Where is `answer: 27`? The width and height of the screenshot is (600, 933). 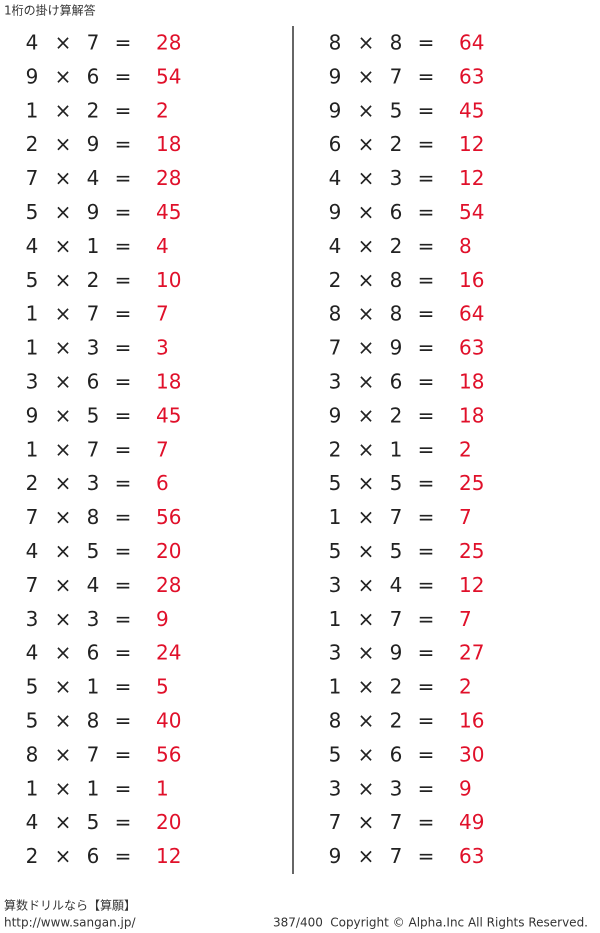
answer: 27 is located at coordinates (471, 653).